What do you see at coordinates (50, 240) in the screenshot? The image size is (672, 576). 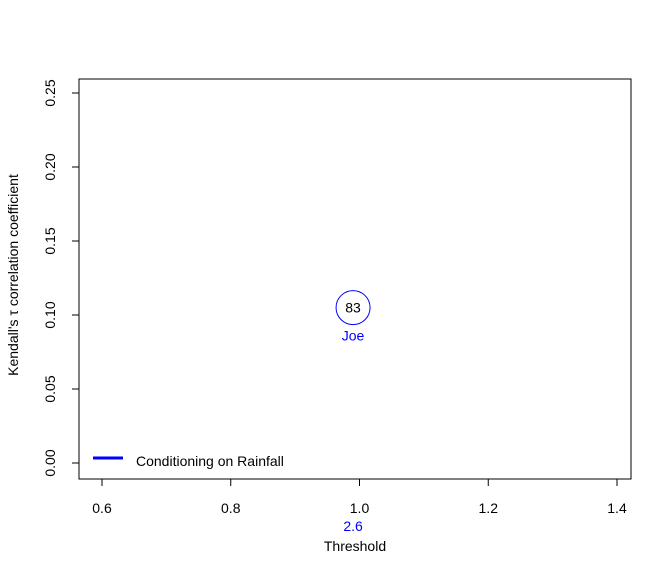 I see `y-tick-label: 0.15` at bounding box center [50, 240].